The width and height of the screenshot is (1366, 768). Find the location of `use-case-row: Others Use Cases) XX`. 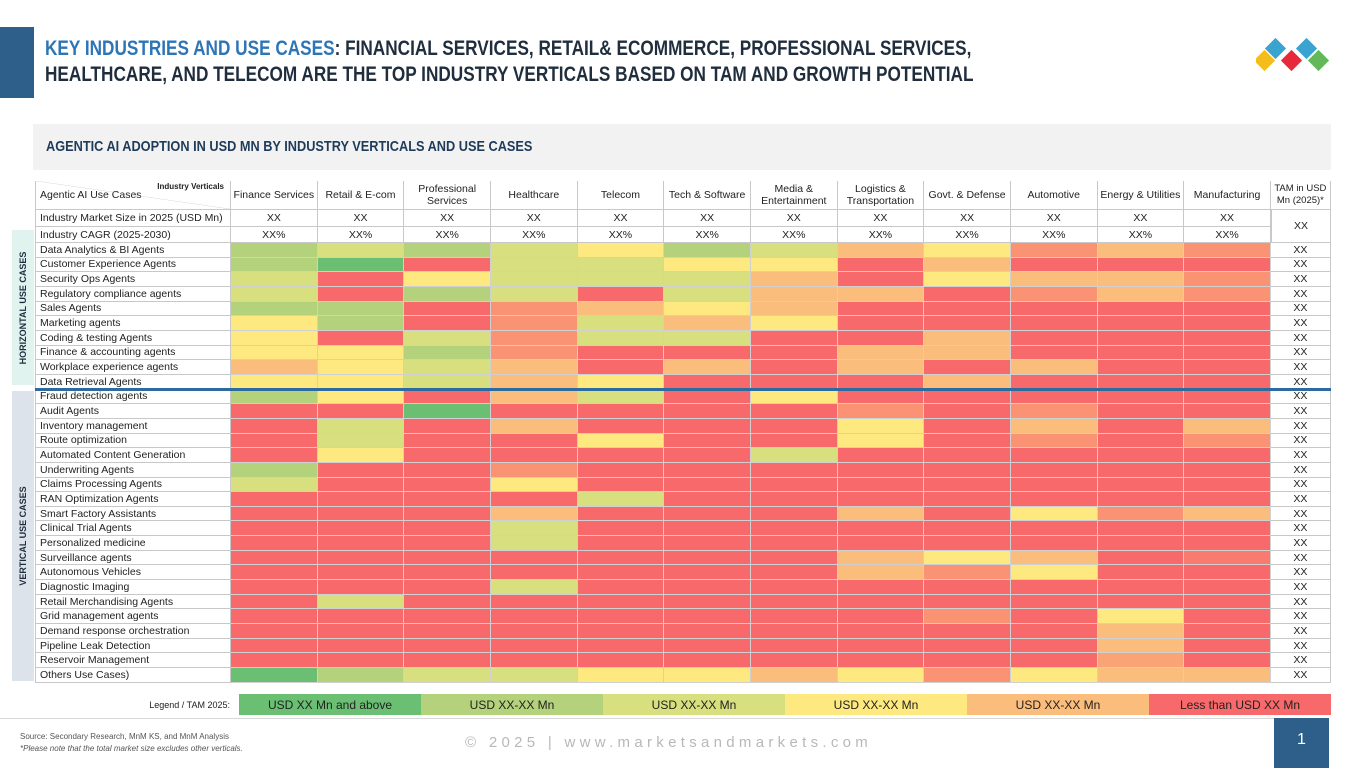

use-case-row: Others Use Cases) XX is located at coordinates (683, 675).